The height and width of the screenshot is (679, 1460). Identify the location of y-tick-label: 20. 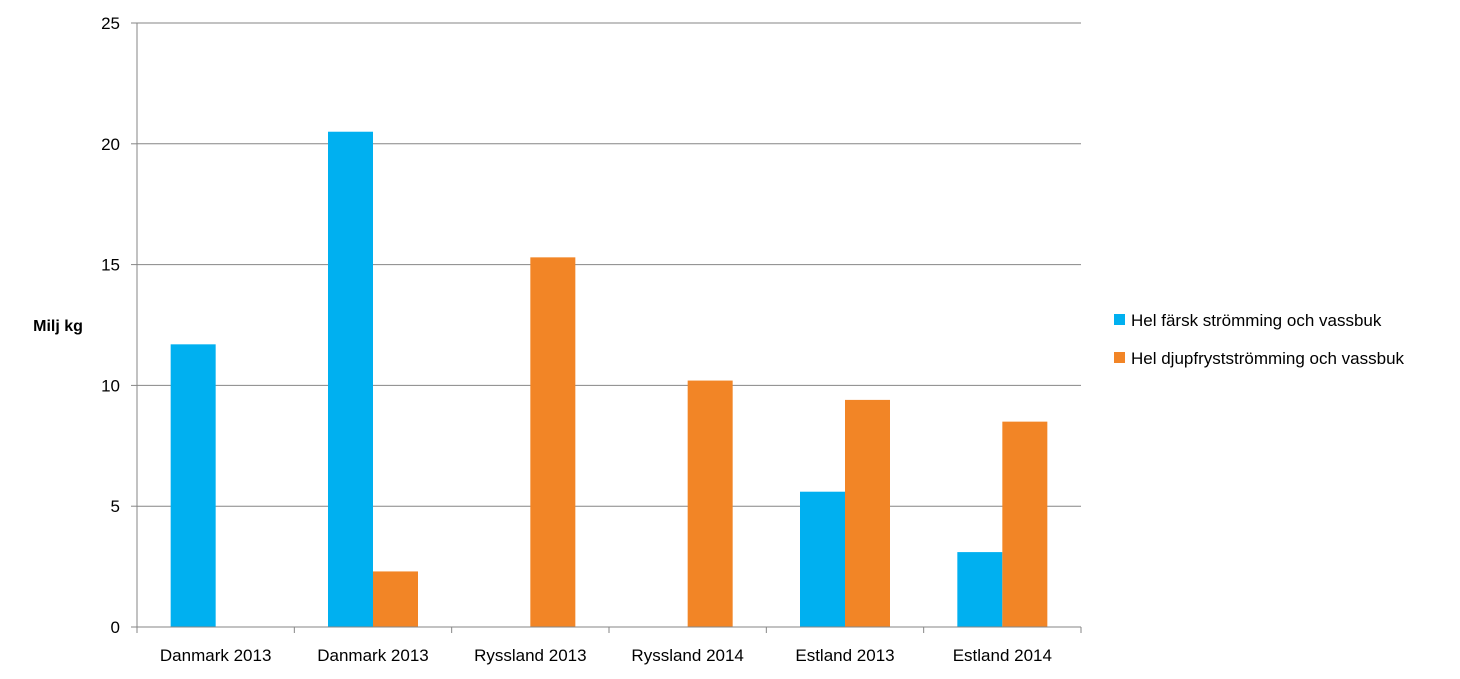
(110, 144).